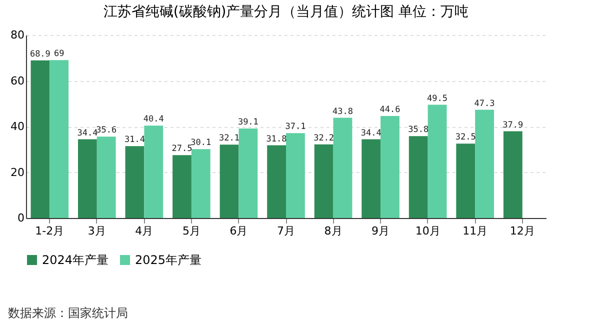  I want to click on x-tick-label: 11月, so click(475, 231).